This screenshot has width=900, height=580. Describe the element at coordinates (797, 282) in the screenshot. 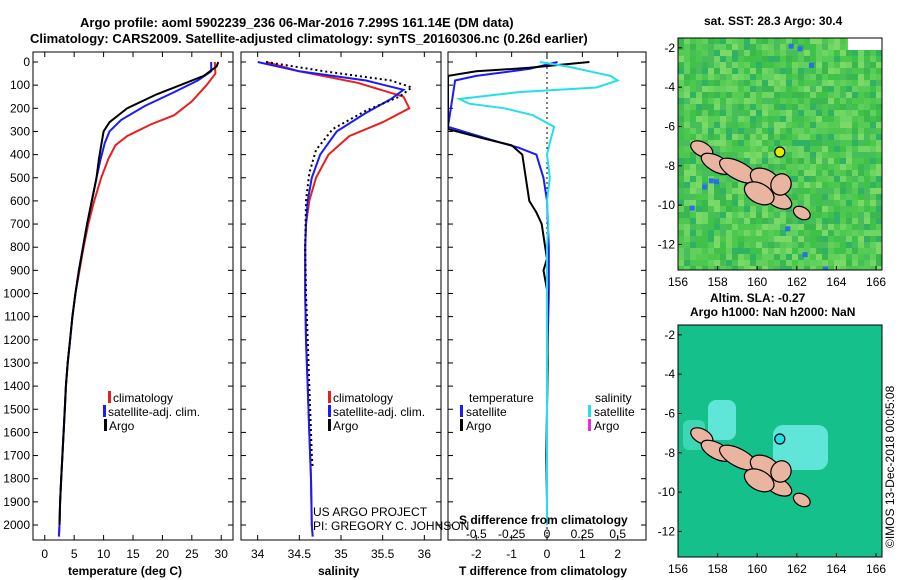

I see `map-x-tick-label: 162` at that location.